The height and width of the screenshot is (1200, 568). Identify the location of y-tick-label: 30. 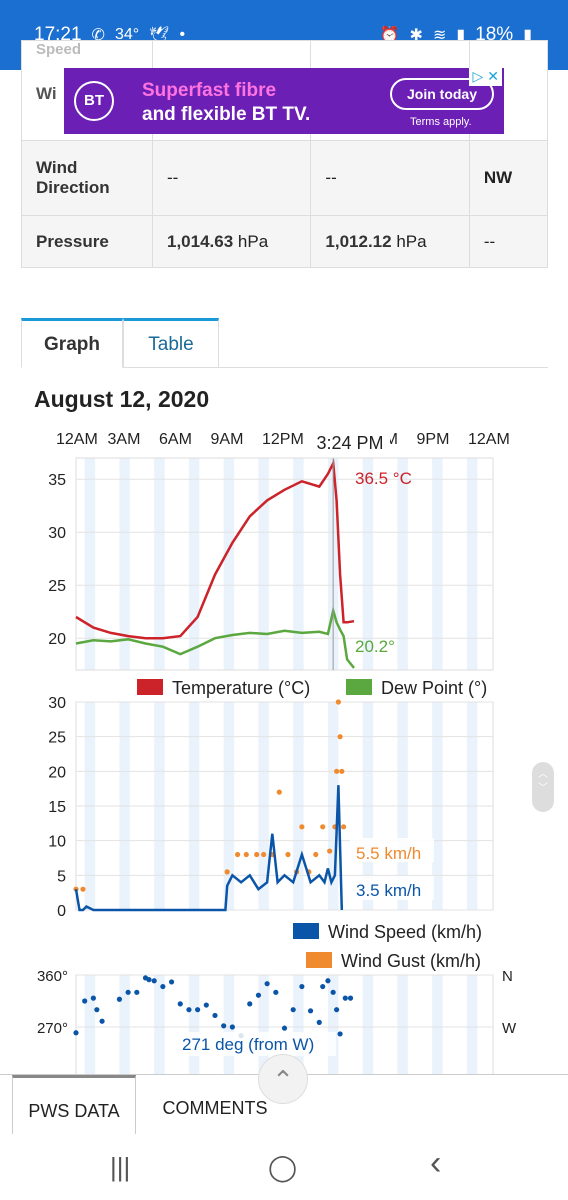
(57, 533).